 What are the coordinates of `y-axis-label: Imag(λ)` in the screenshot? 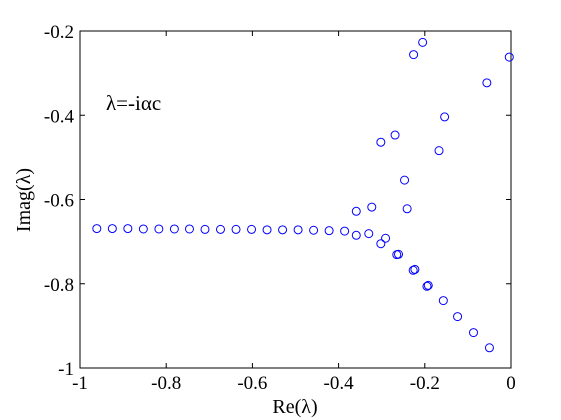 It's located at (24, 200).